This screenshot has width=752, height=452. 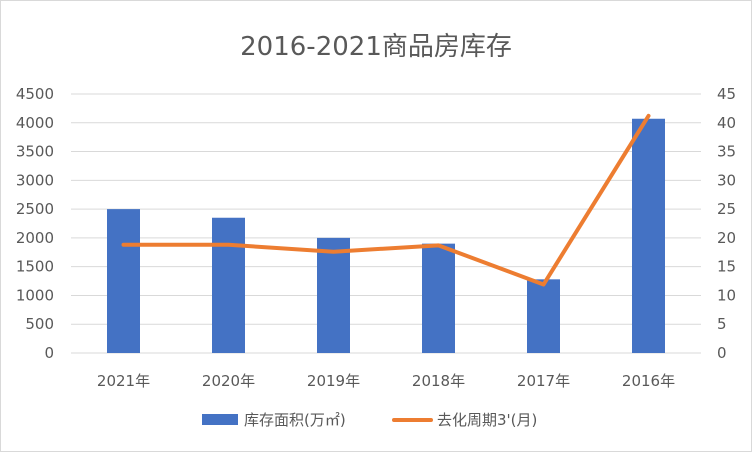 What do you see at coordinates (386, 381) in the screenshot?
I see `x-axis: 2021年 2020年 2019年 2018年 2017年 2016年` at bounding box center [386, 381].